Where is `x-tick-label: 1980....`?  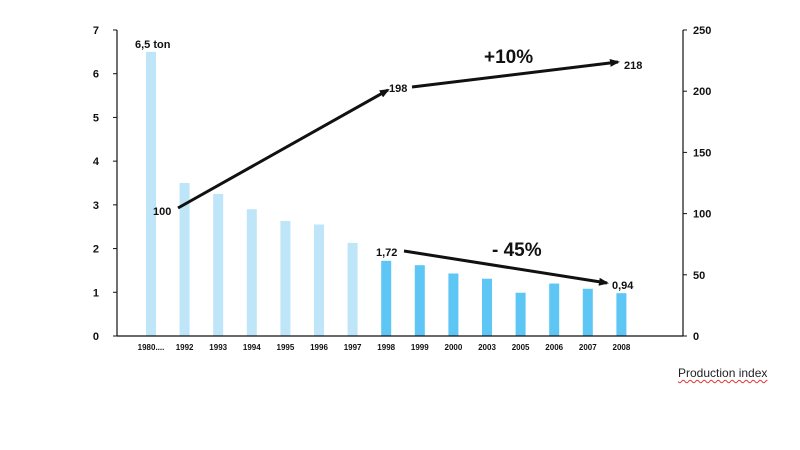
x-tick-label: 1980.... is located at coordinates (151, 347).